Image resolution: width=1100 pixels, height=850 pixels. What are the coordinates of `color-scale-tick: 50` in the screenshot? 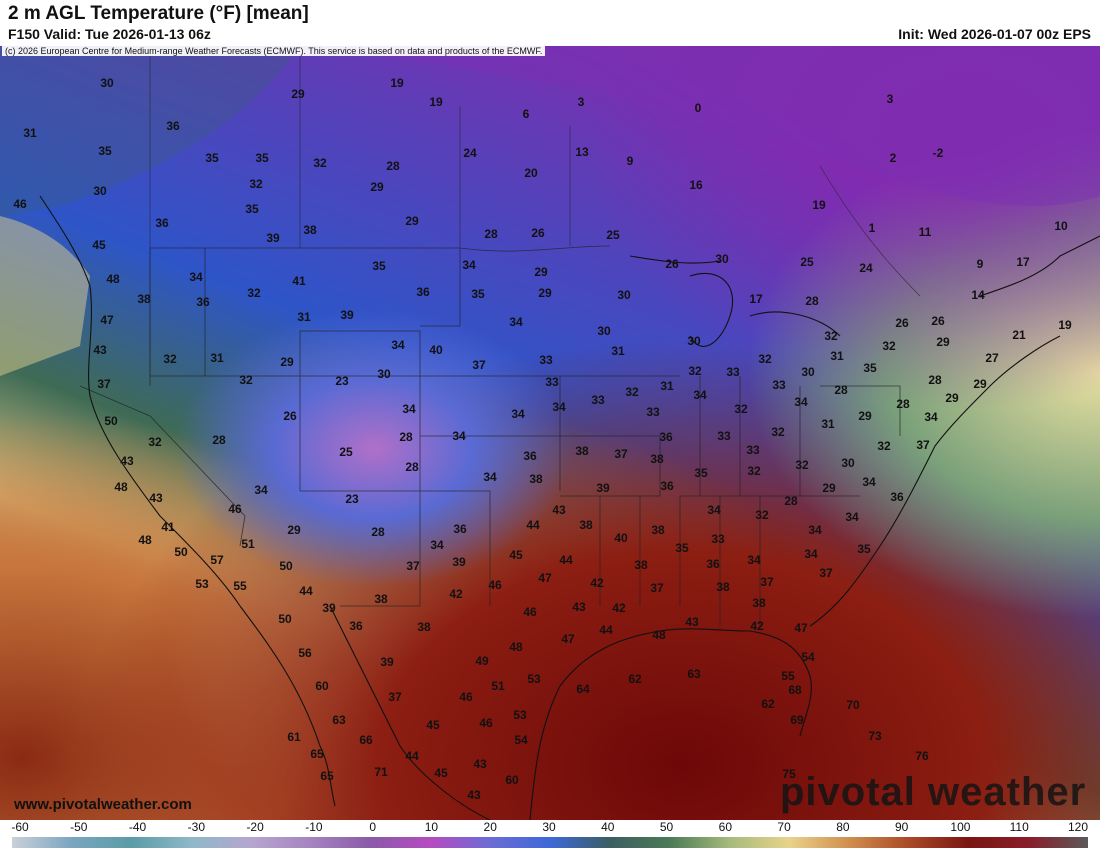 It's located at (666, 827).